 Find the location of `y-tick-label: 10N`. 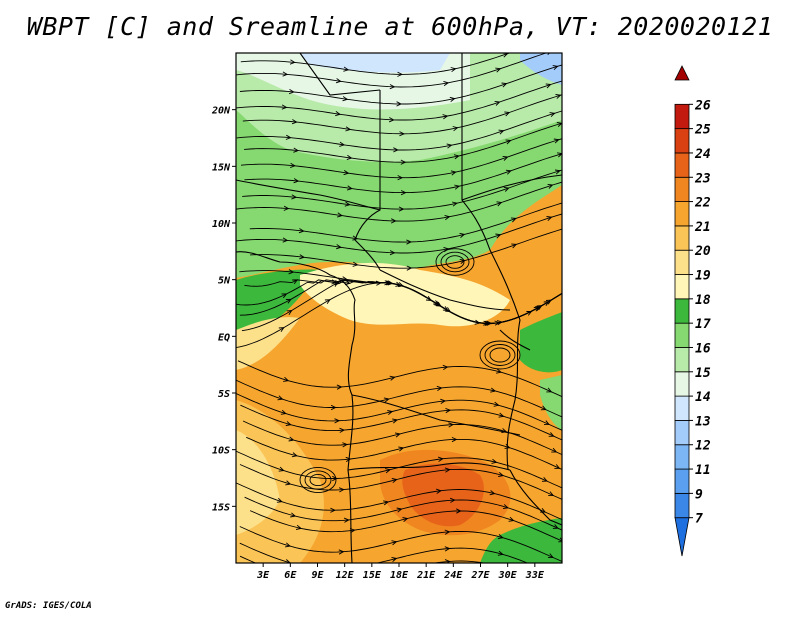

y-tick-label: 10N is located at coordinates (221, 224).